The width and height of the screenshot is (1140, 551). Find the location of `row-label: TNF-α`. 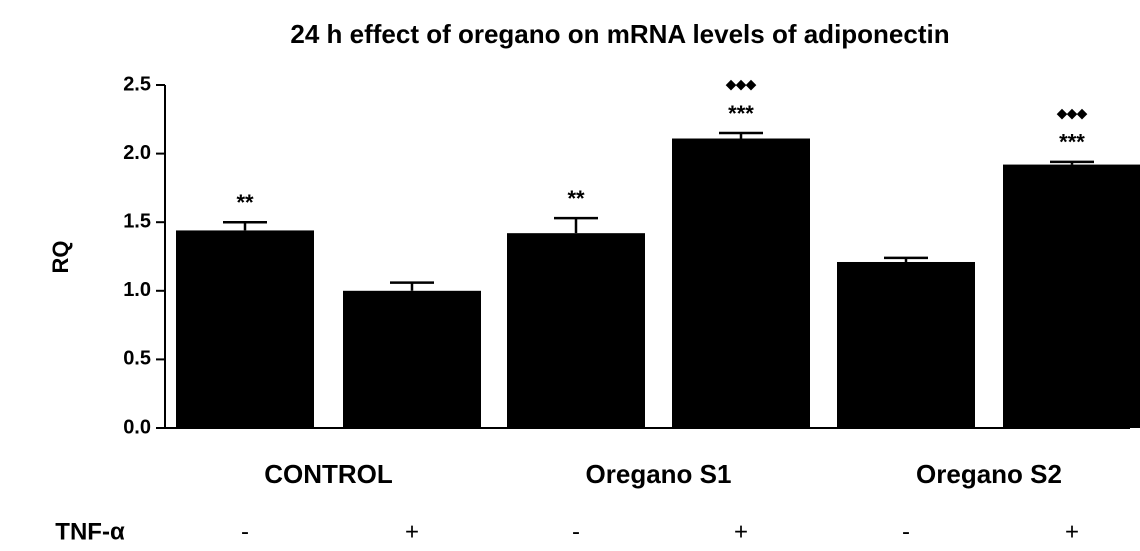

row-label: TNF-α is located at coordinates (90, 531).